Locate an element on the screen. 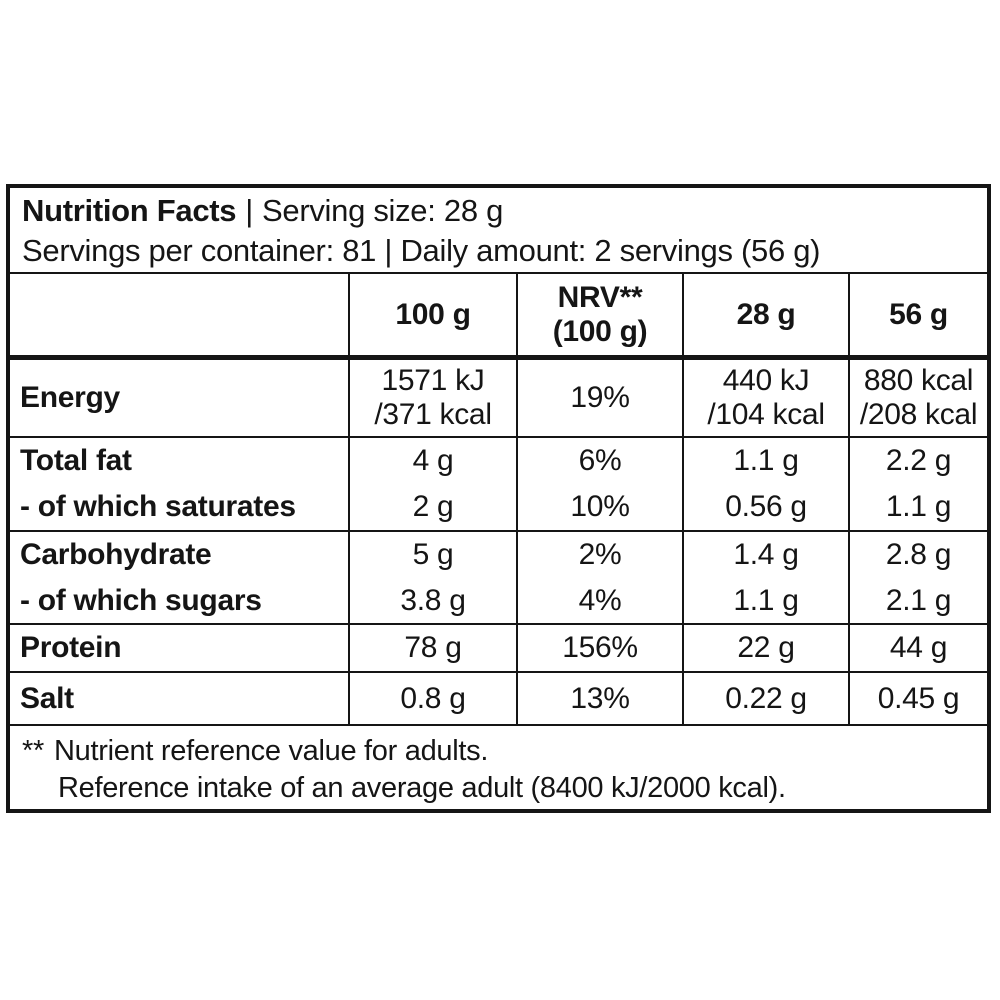 Image resolution: width=1000 pixels, height=1000 pixels. saturates-100g-value: 2 g is located at coordinates (432, 507).